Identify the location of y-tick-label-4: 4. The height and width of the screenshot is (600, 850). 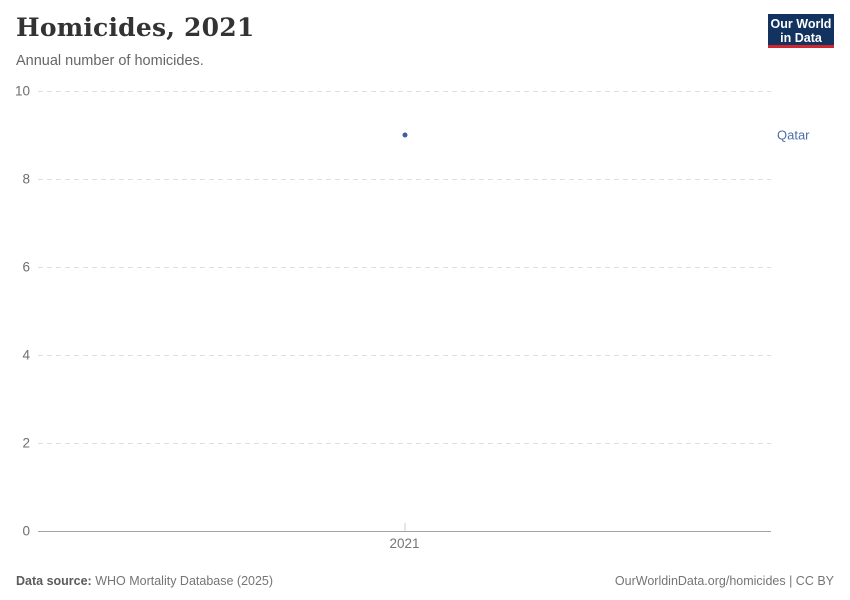
(26, 355).